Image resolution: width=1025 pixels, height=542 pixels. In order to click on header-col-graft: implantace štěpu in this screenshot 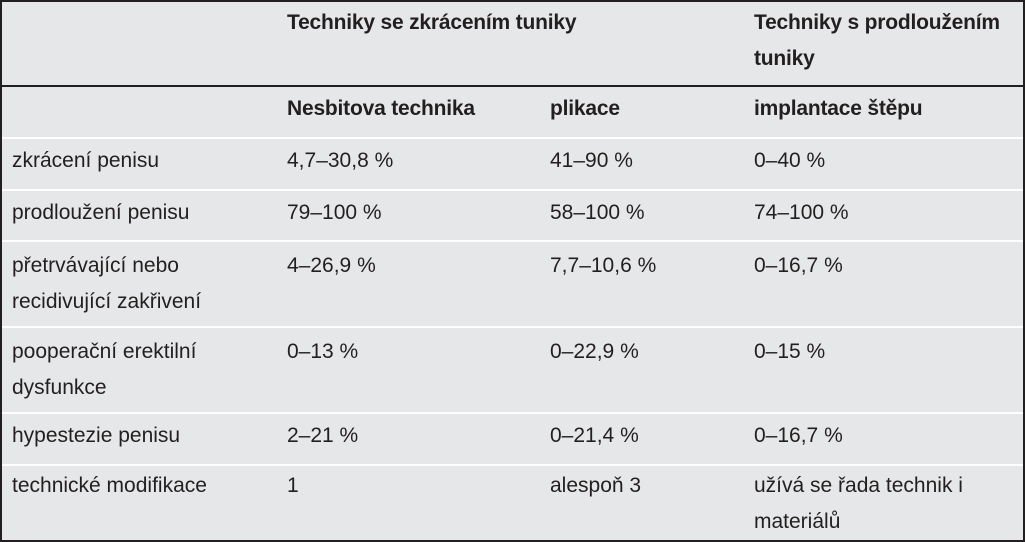, I will do `click(882, 112)`.